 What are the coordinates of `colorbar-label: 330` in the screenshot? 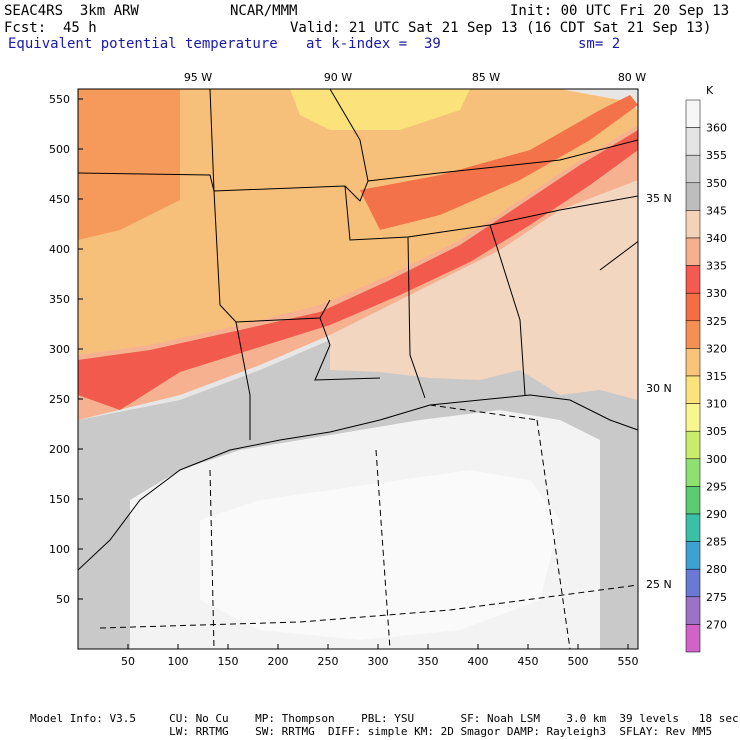 It's located at (716, 293).